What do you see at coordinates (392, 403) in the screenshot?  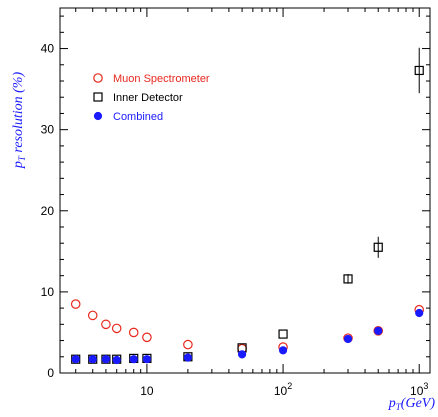 I see `x-axis-title-main: p` at bounding box center [392, 403].